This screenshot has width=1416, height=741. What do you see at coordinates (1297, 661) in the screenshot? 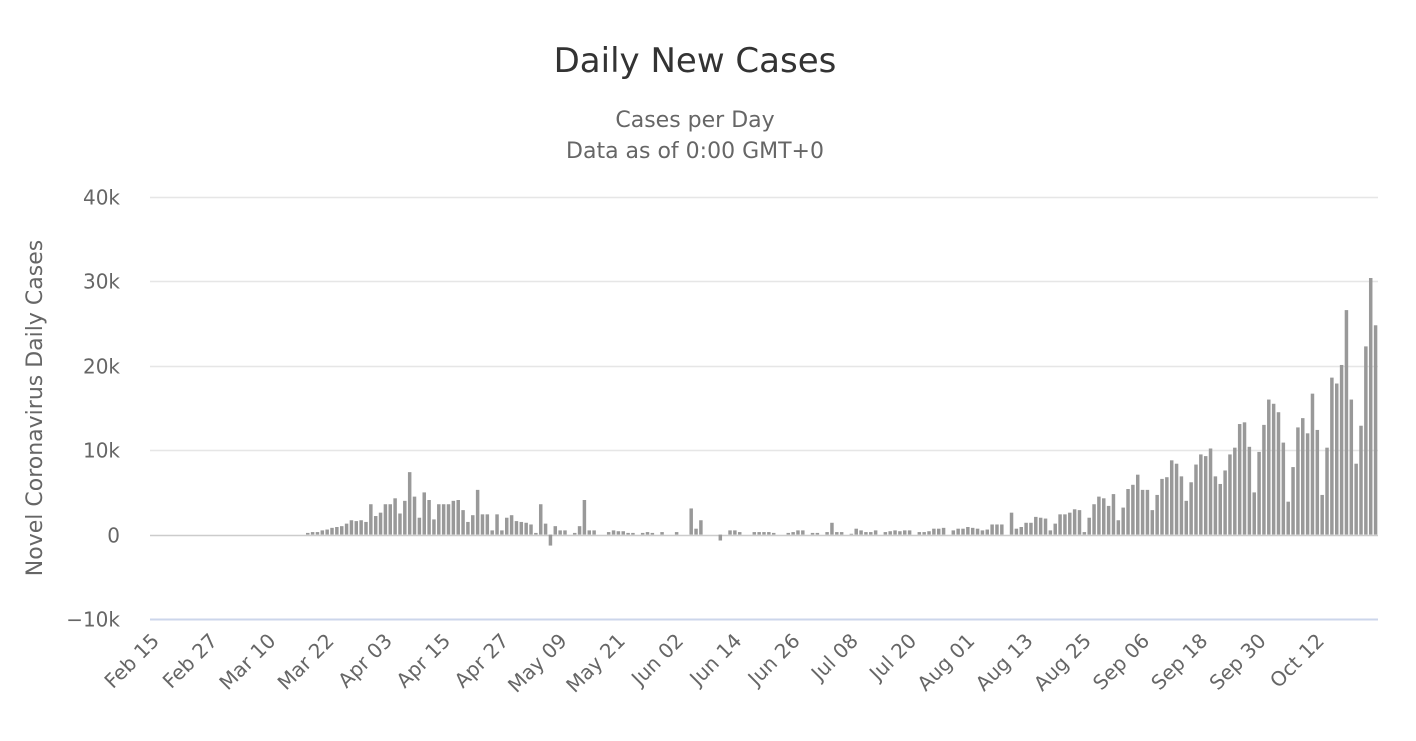
I see `x-tick-label: Oct 12` at bounding box center [1297, 661].